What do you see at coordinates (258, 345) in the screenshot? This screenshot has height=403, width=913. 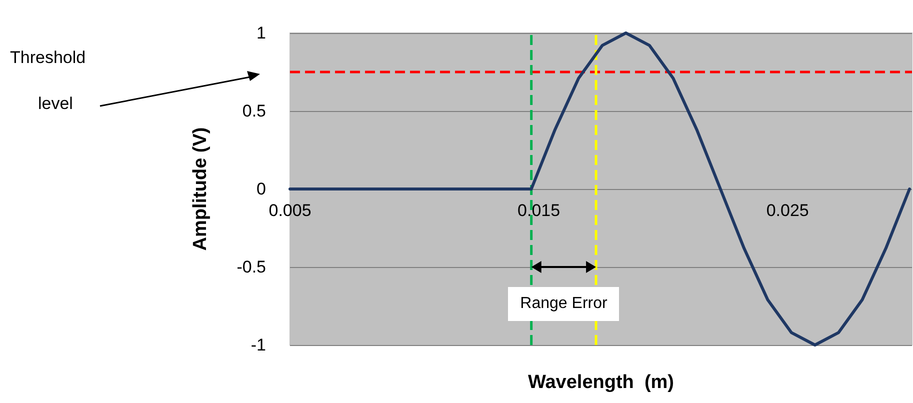 I see `y-tick-label: -1` at bounding box center [258, 345].